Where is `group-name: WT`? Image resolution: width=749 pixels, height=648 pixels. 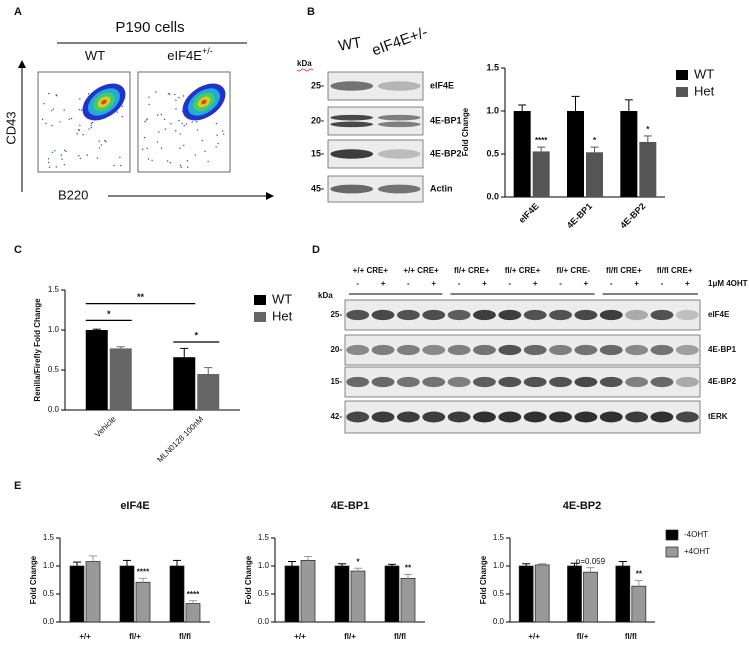
group-name: WT is located at coordinates (95, 55).